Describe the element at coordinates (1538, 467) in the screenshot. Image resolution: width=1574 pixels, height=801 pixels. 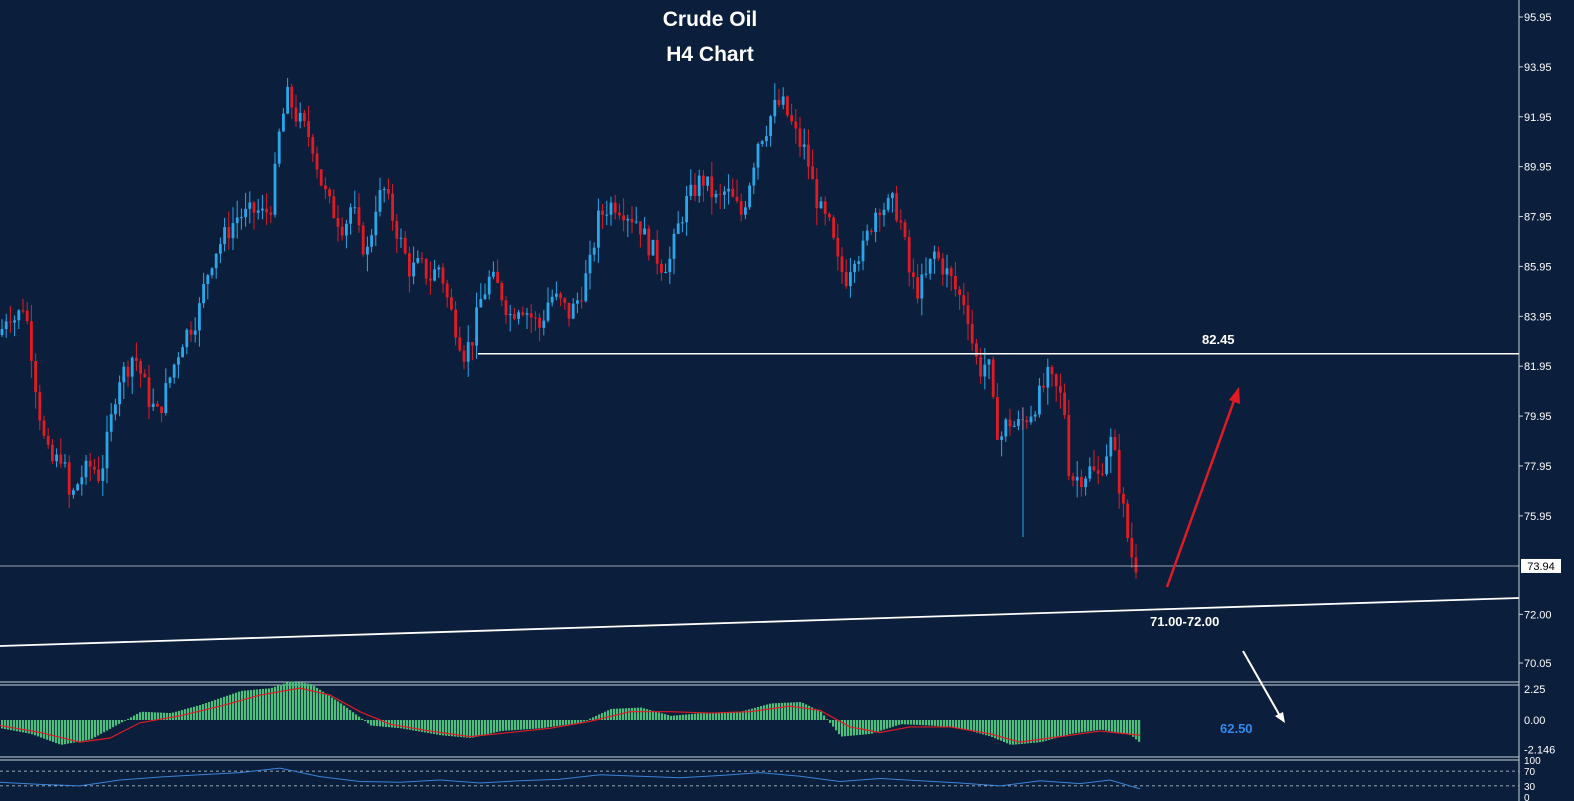
I see `price-tick-label: 77.95` at that location.